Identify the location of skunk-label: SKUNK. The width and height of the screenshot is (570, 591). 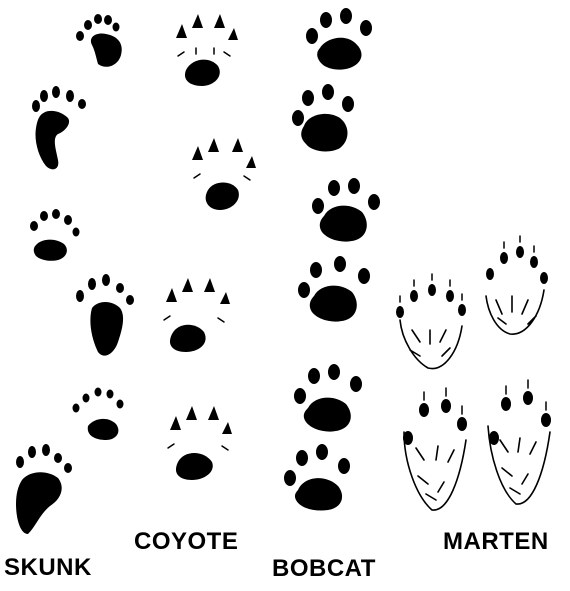
(48, 567).